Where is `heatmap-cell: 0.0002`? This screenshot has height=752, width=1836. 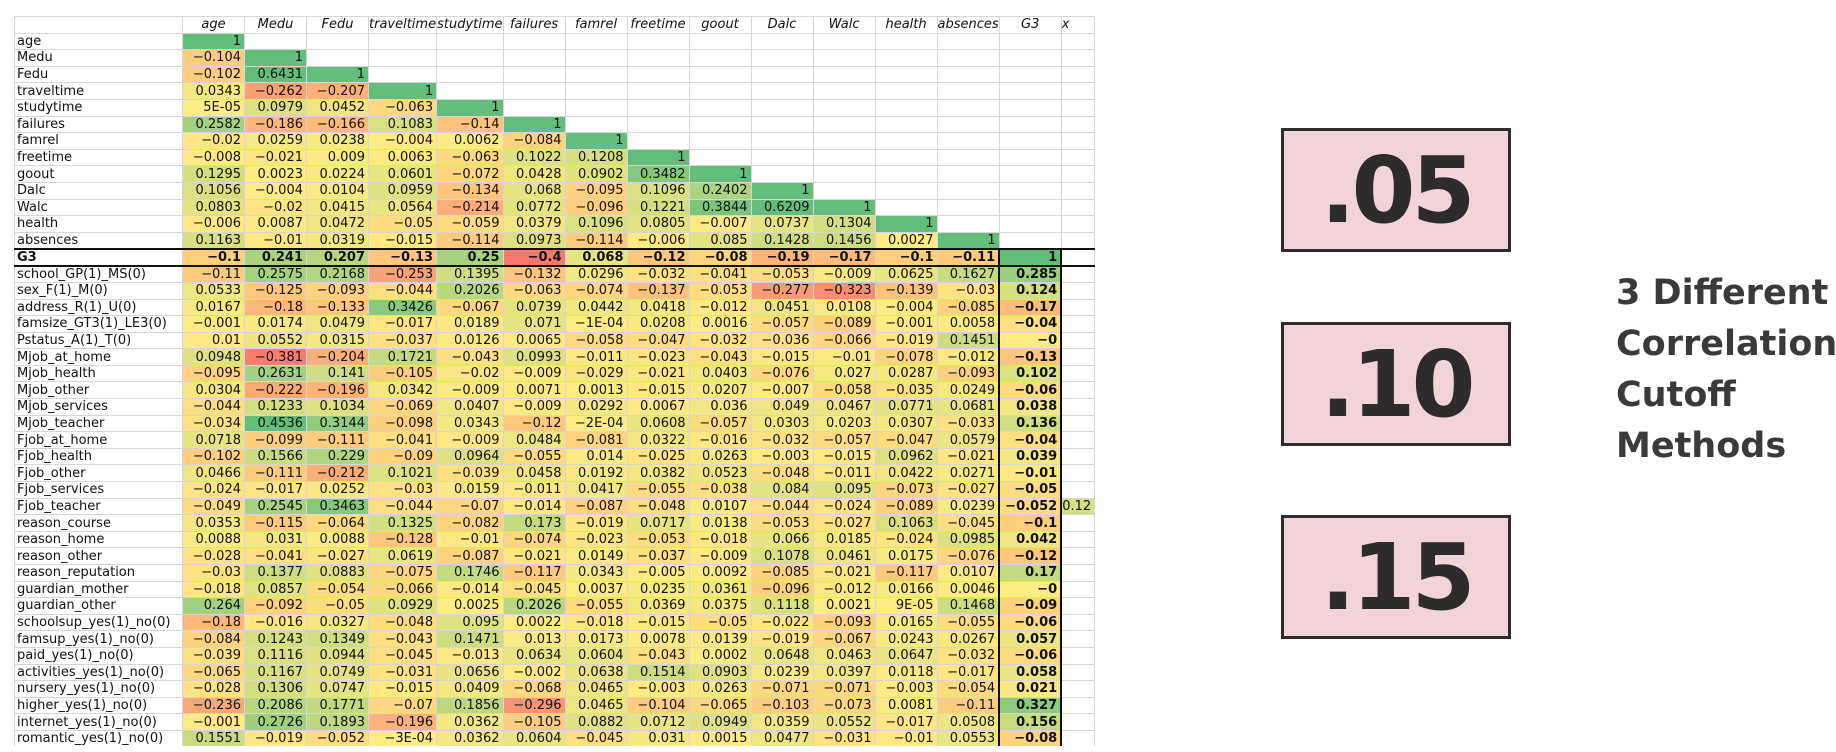
heatmap-cell: 0.0002 is located at coordinates (720, 655).